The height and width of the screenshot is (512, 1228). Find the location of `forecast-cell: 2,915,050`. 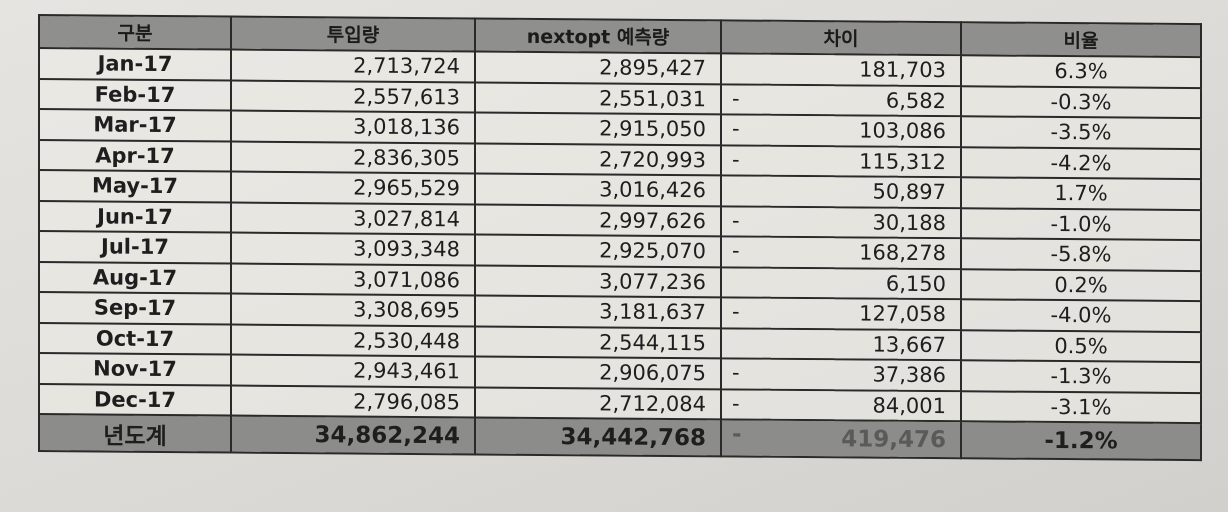

forecast-cell: 2,915,050 is located at coordinates (598, 128).